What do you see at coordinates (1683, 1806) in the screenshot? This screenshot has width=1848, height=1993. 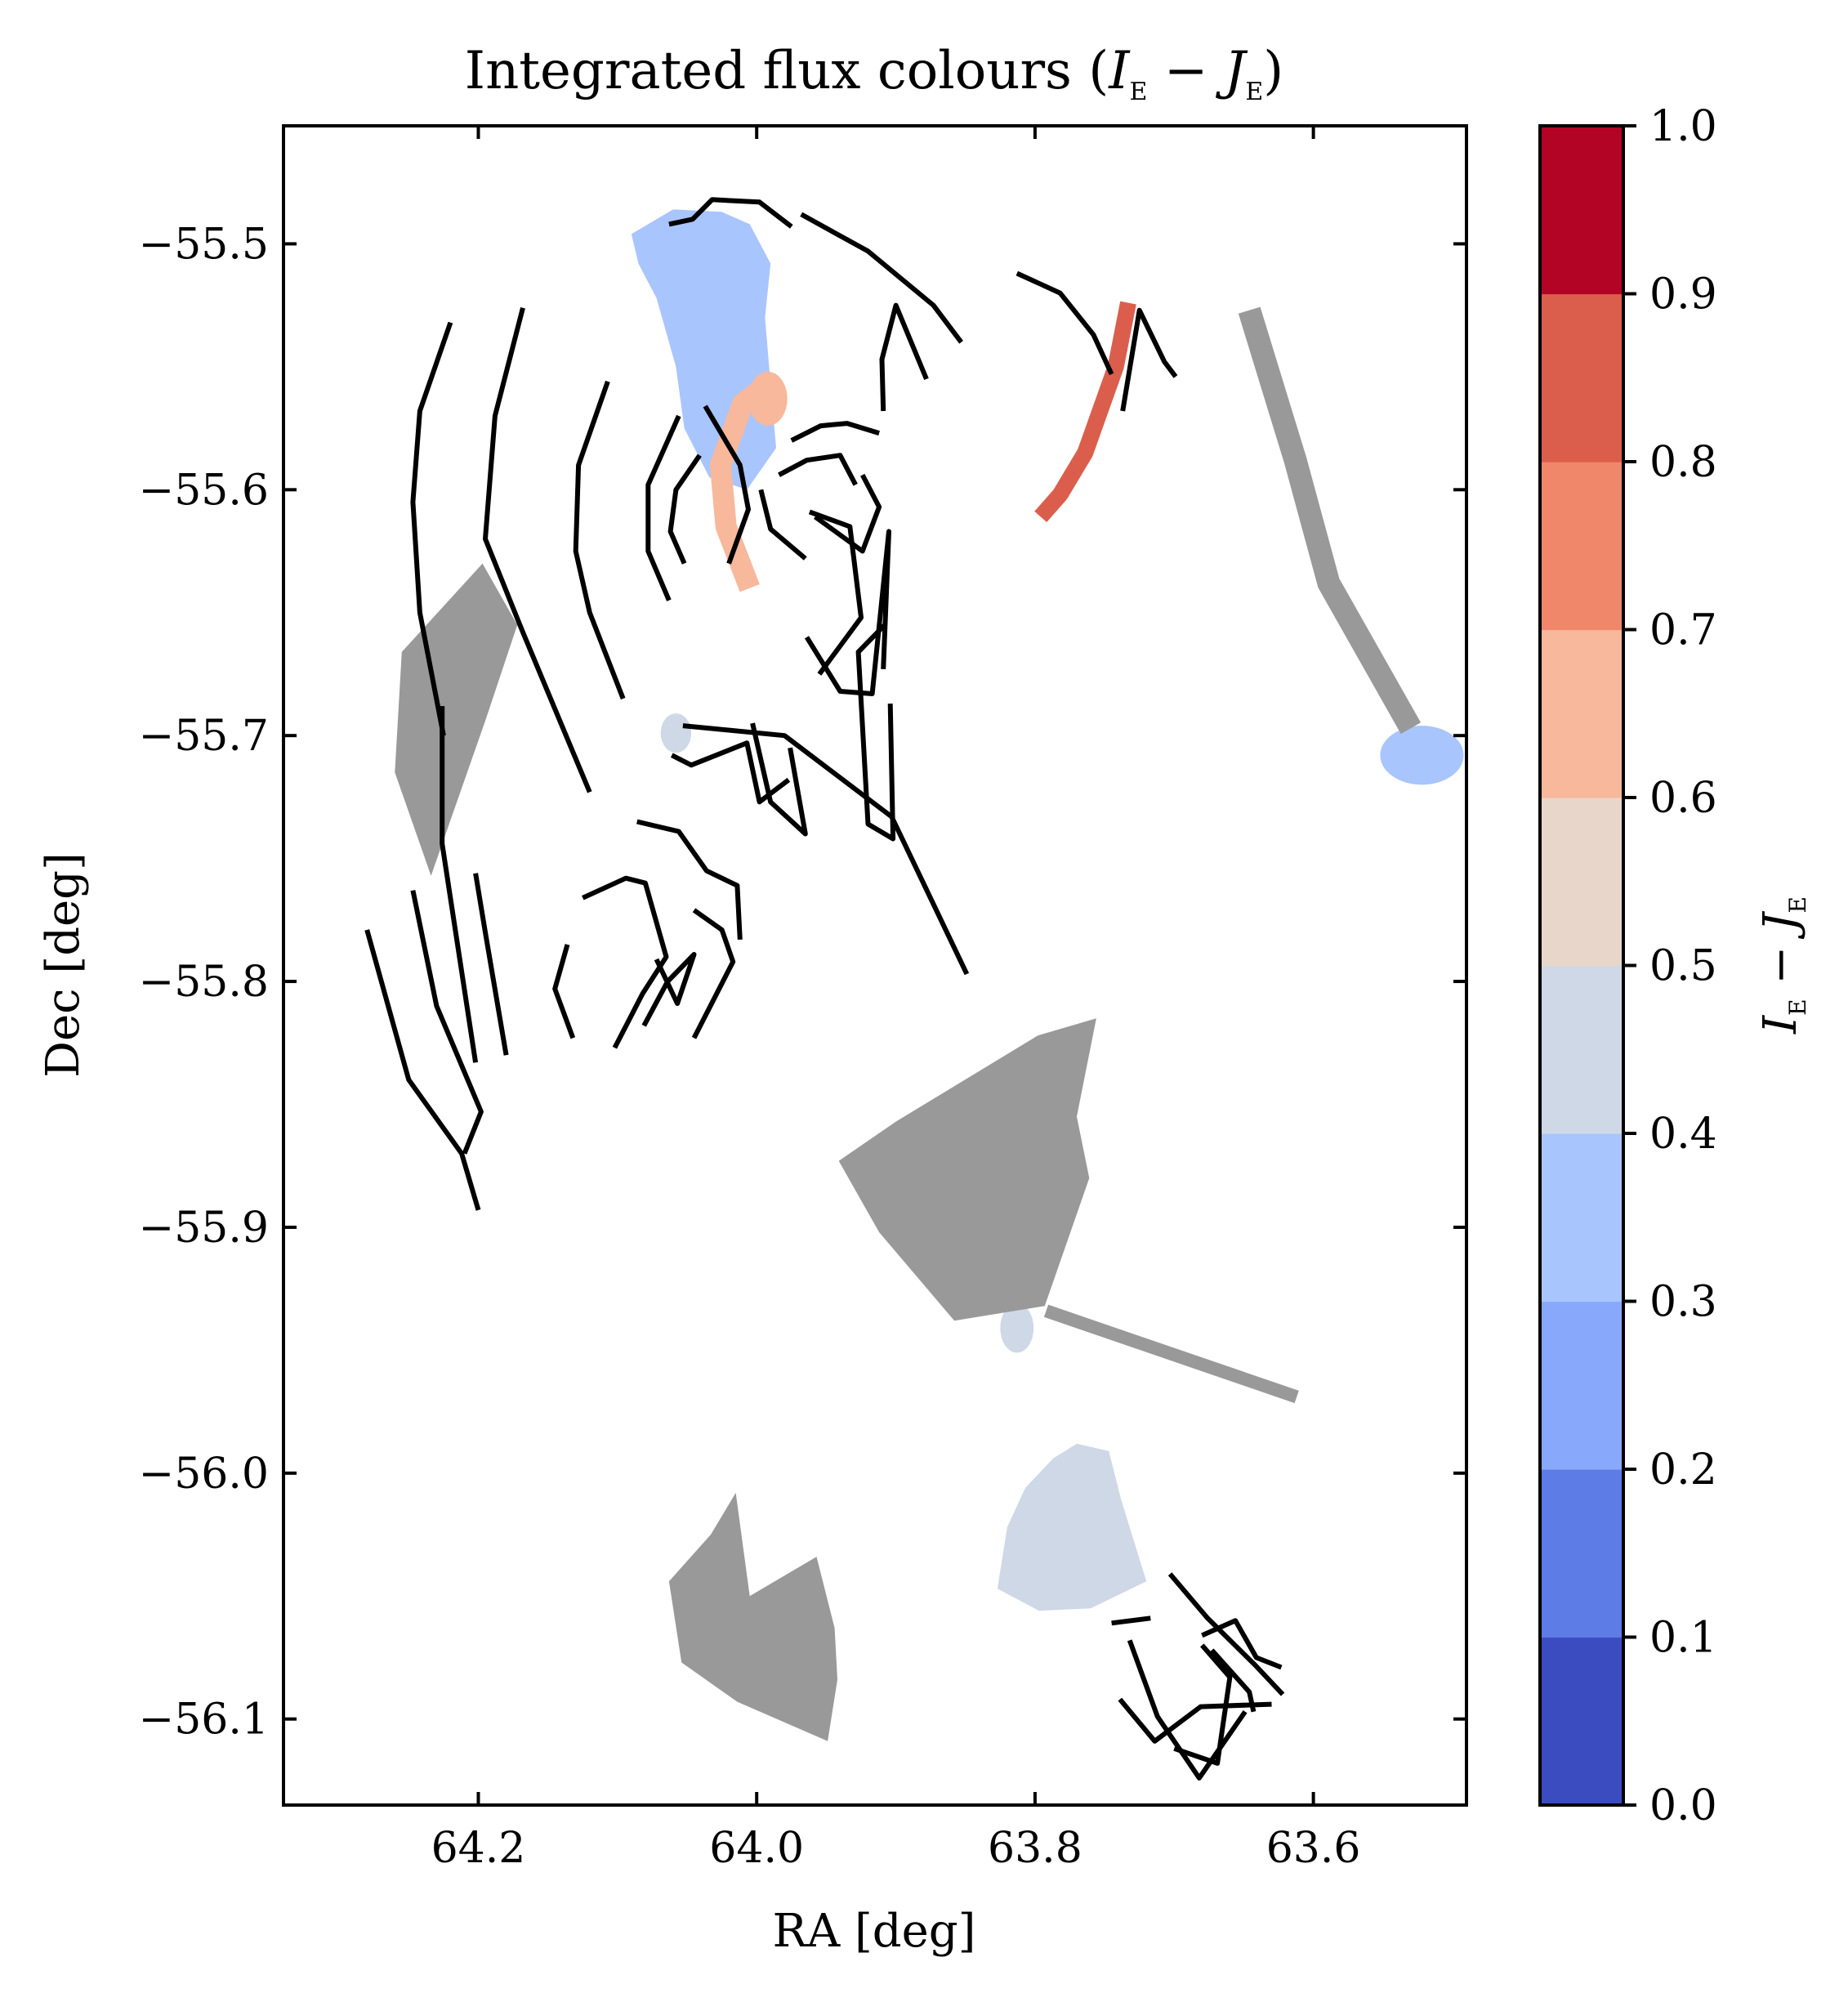 I see `colorbar-tick-label: 0.0` at bounding box center [1683, 1806].